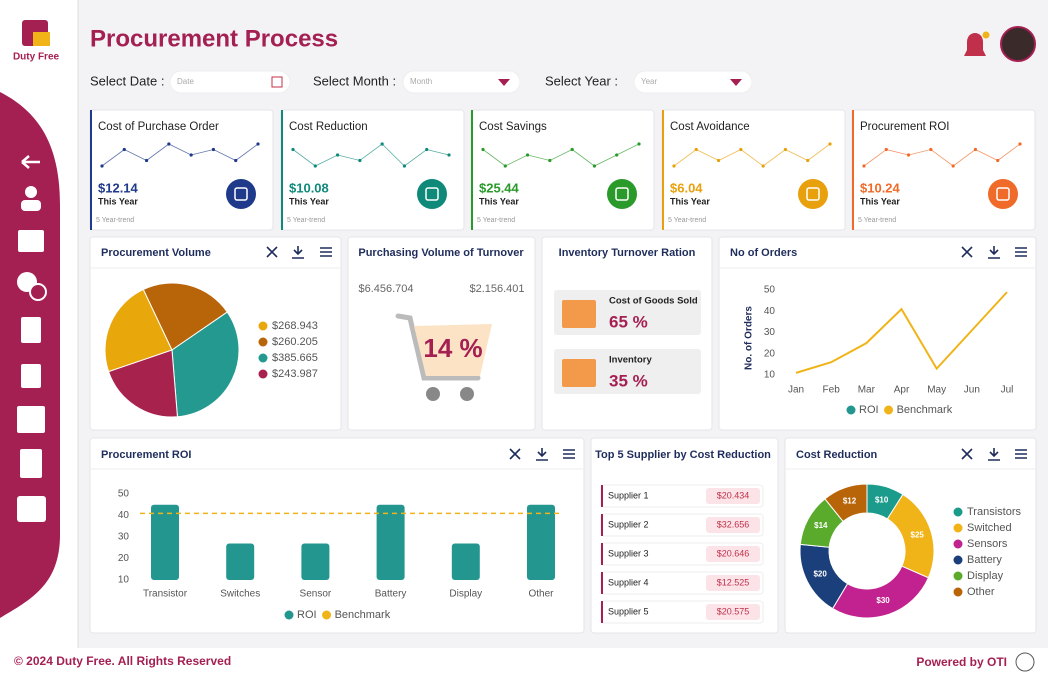  Describe the element at coordinates (30, 162) in the screenshot. I see `nav-back` at that location.